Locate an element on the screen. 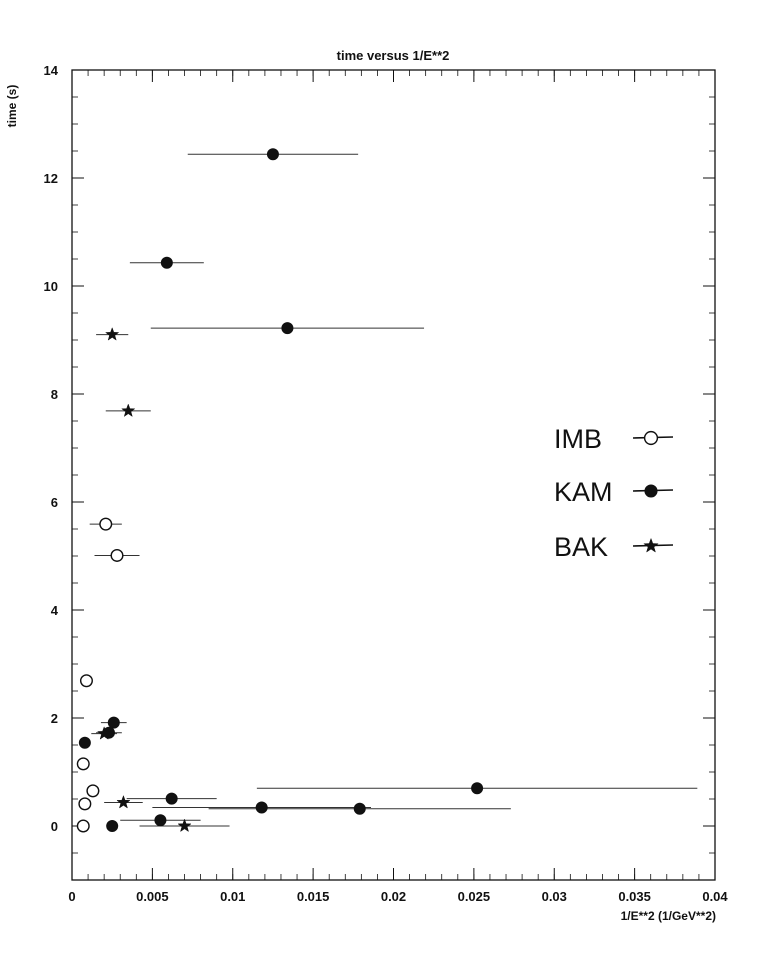  kam-legend-marker is located at coordinates (651, 491).